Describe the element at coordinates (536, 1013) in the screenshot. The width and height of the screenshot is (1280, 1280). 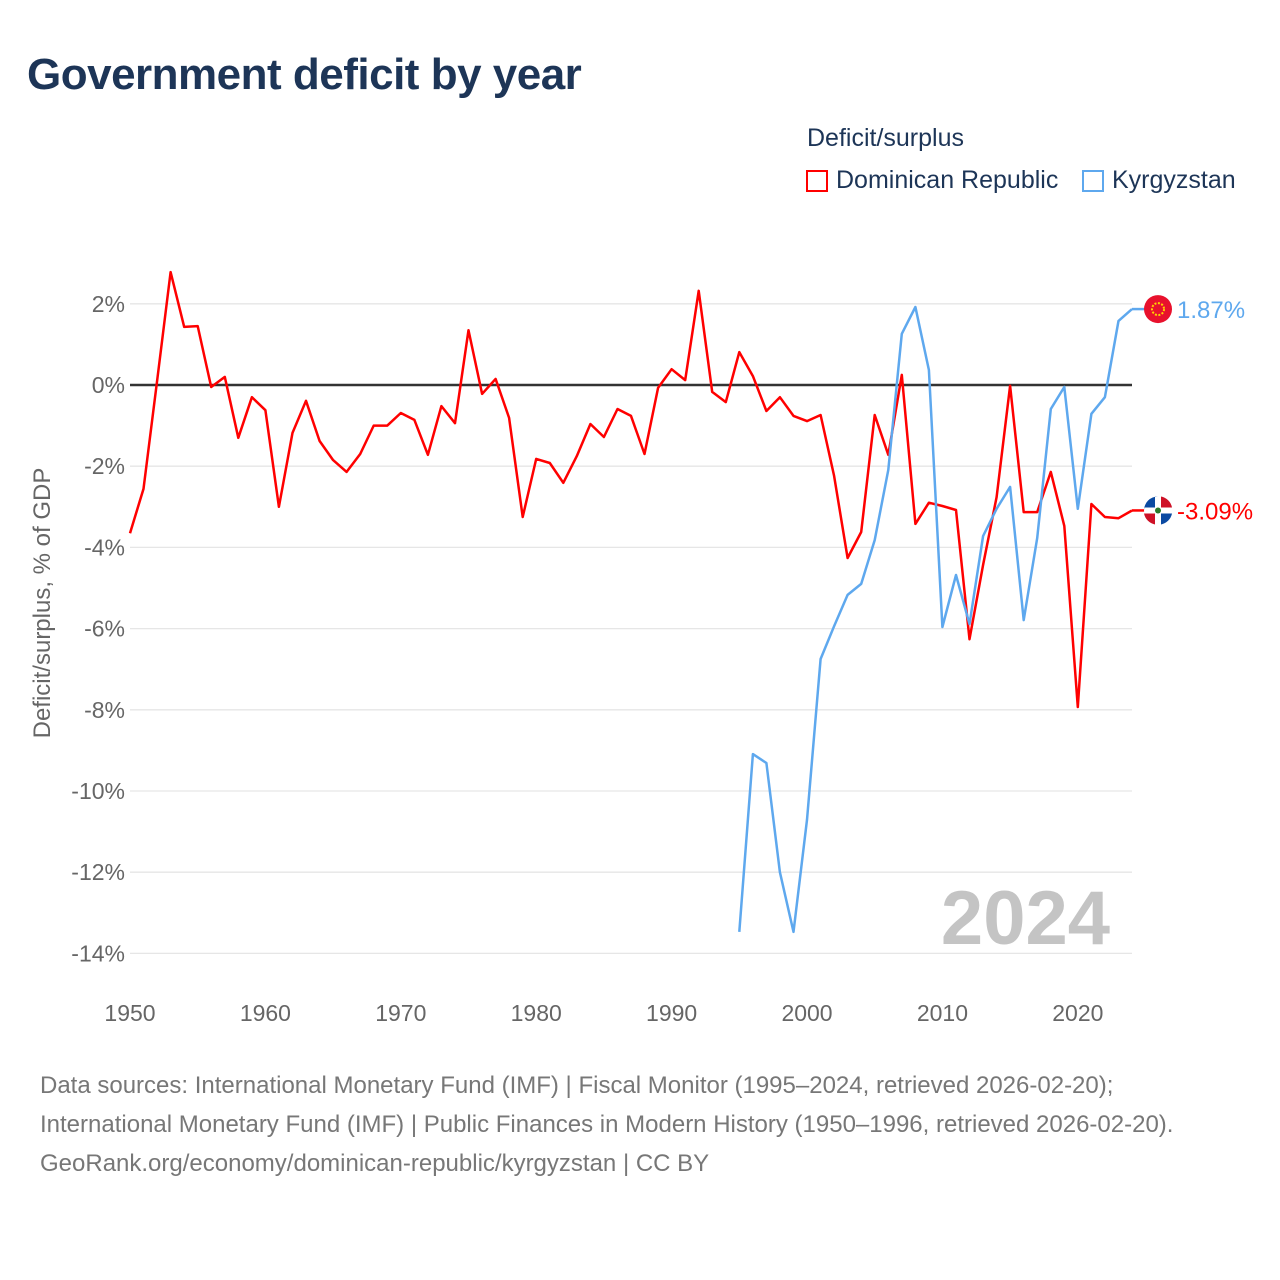
I see `x-tick-label: 1980` at that location.